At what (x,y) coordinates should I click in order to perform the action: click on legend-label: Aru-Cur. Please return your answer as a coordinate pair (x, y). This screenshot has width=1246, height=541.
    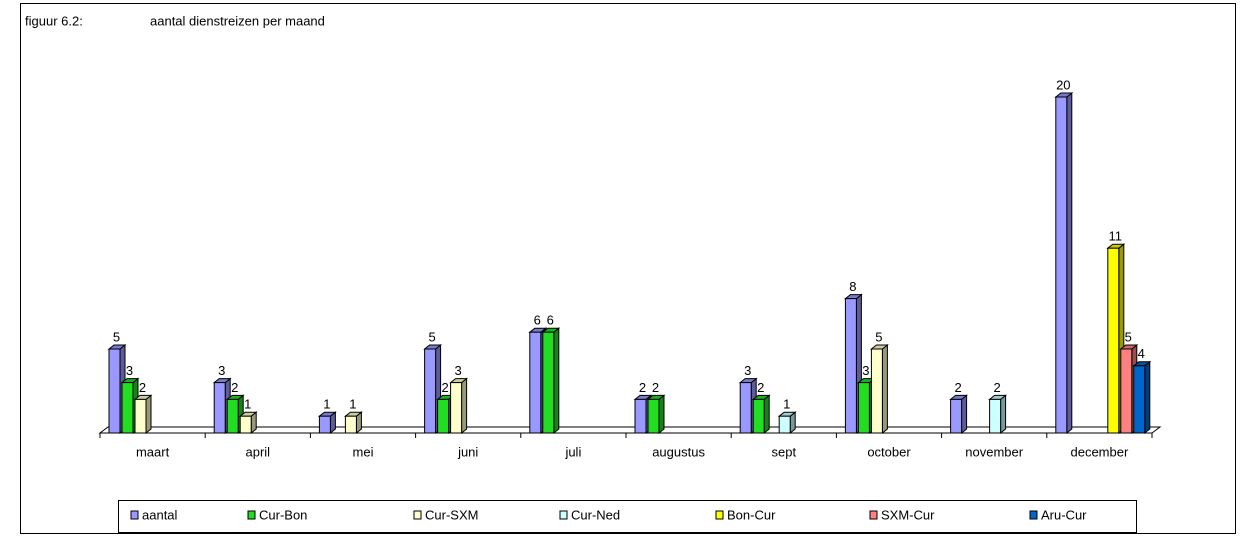
    Looking at the image, I should click on (1064, 514).